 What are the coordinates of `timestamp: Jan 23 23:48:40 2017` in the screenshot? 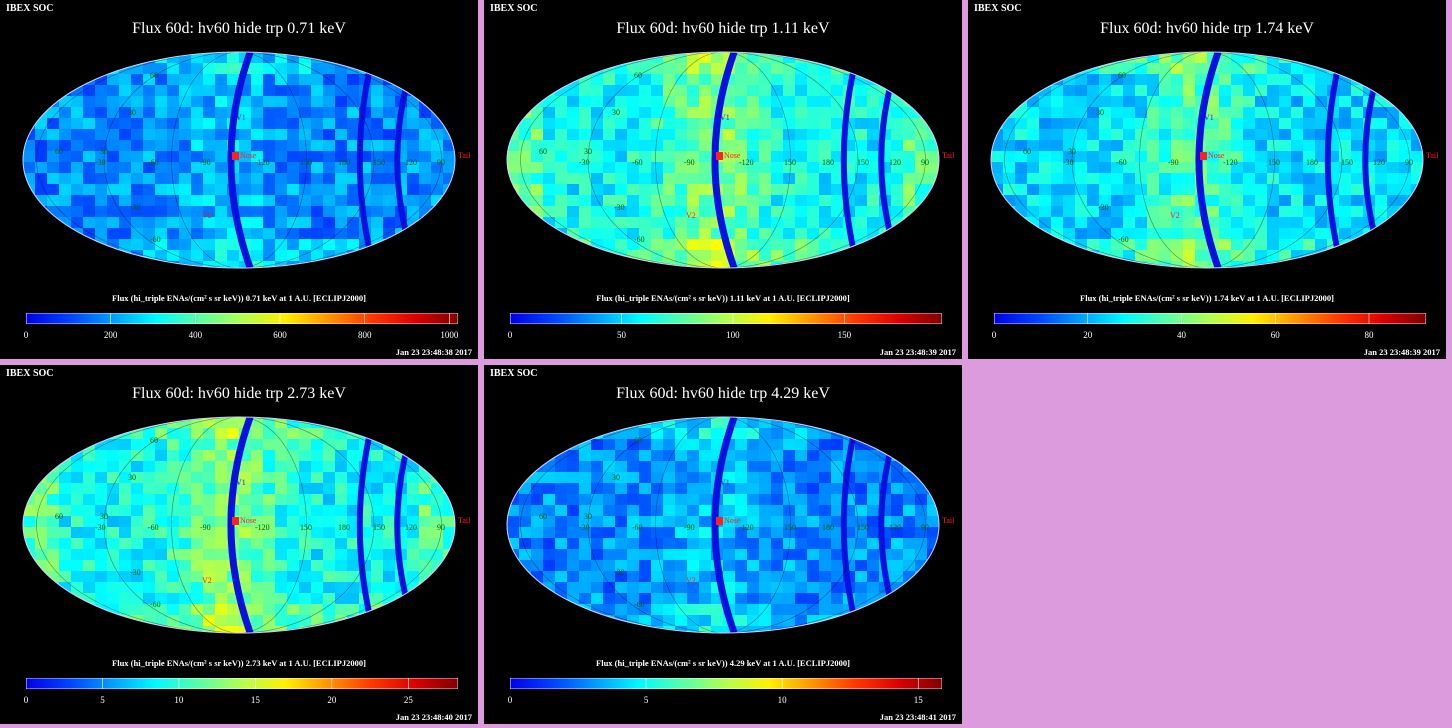 It's located at (433, 717).